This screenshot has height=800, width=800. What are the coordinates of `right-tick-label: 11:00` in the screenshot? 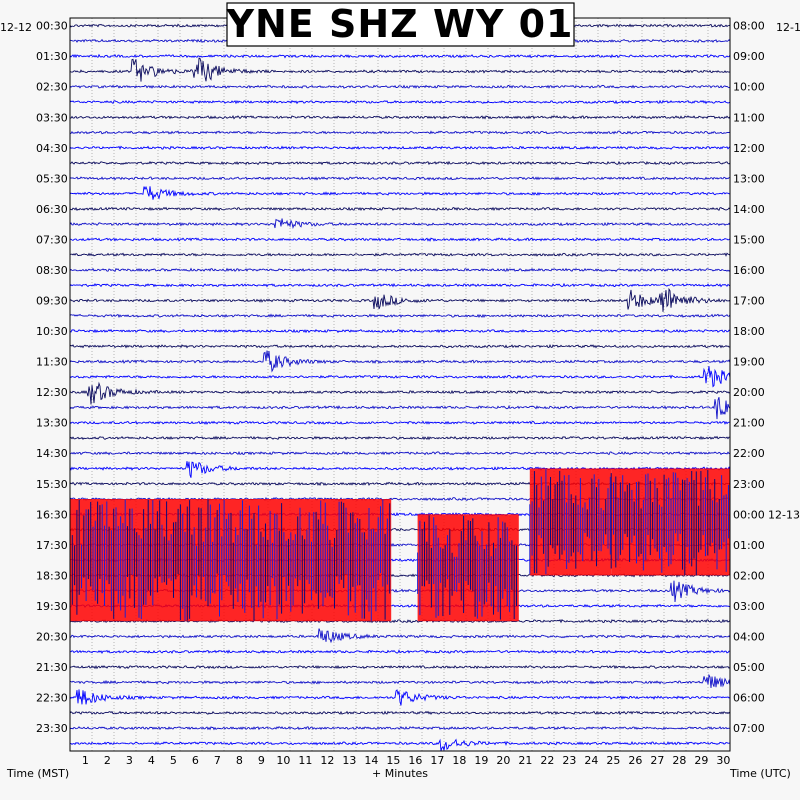 It's located at (749, 117).